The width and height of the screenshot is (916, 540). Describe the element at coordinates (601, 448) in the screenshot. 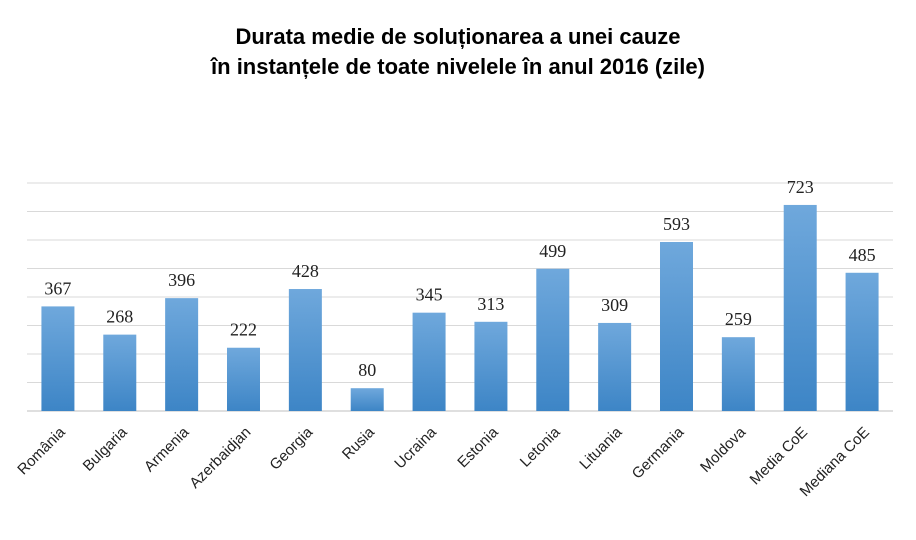

I see `category-label: Lituania` at that location.